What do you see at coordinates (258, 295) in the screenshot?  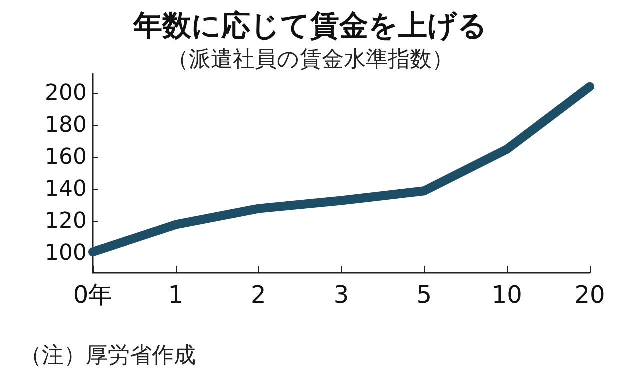 I see `x-tick-label: 2` at bounding box center [258, 295].